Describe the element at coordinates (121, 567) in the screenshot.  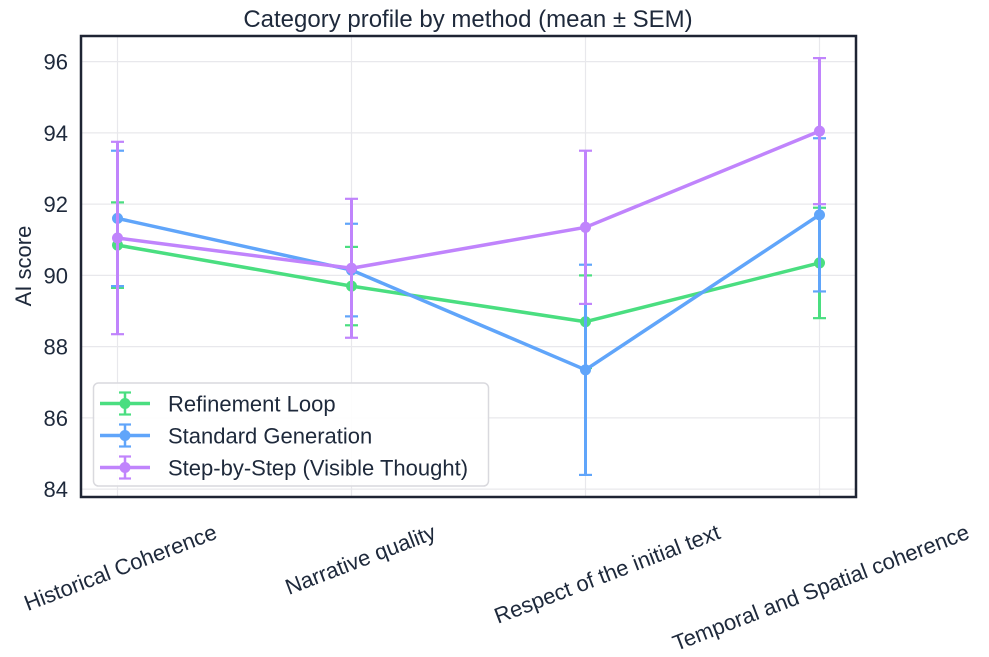
I see `x-tick-label: Historical Coherence` at that location.